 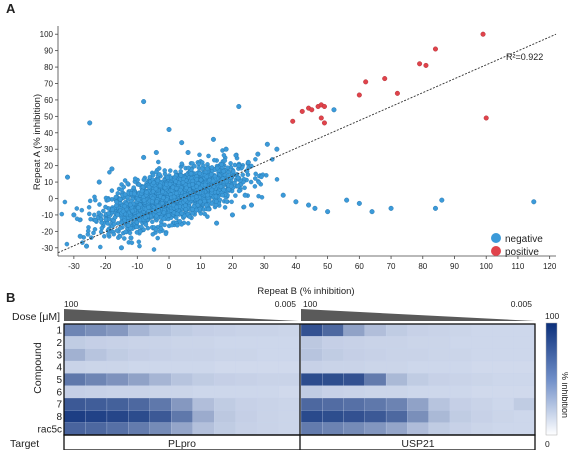 I want to click on r-squared-annotation: R²=0.922, so click(x=524, y=57).